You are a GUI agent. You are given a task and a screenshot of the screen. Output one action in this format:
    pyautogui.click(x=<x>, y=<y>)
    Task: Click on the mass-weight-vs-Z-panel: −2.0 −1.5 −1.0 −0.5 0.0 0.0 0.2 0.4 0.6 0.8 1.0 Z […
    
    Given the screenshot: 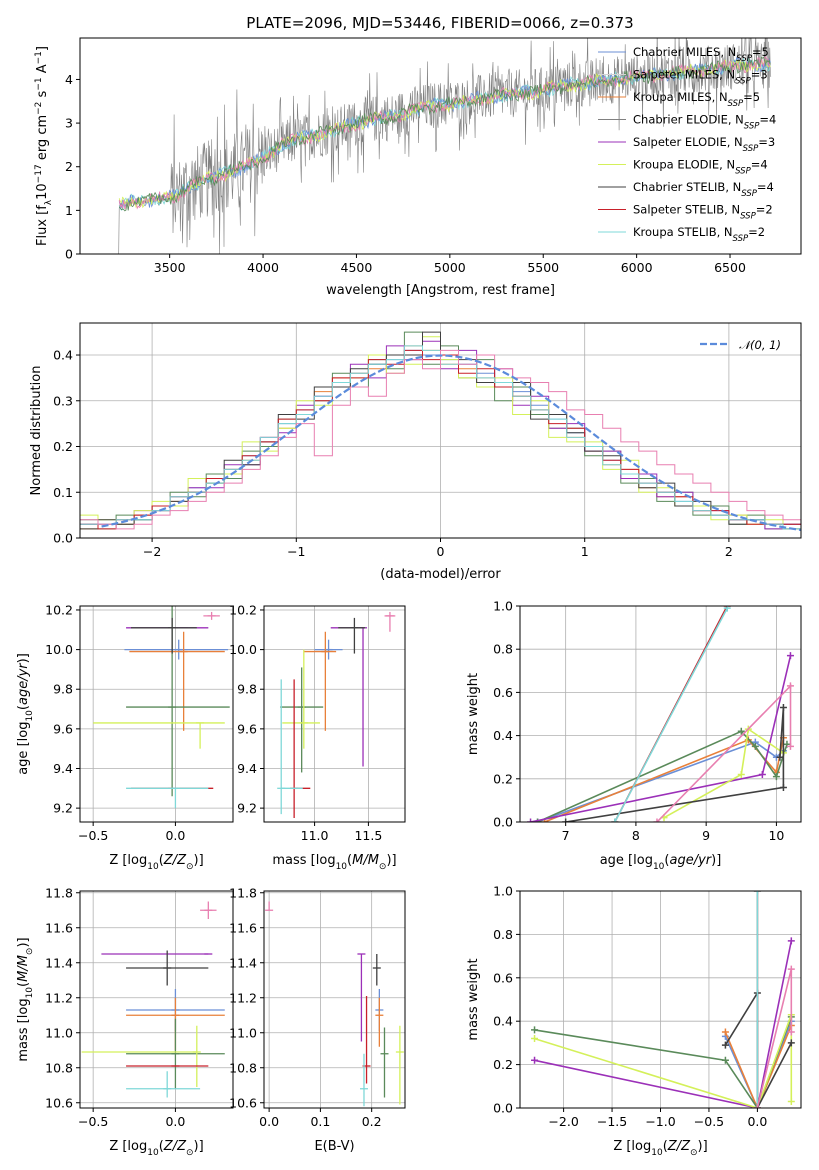 What is the action you would take?
    pyautogui.click(x=634, y=1021)
    